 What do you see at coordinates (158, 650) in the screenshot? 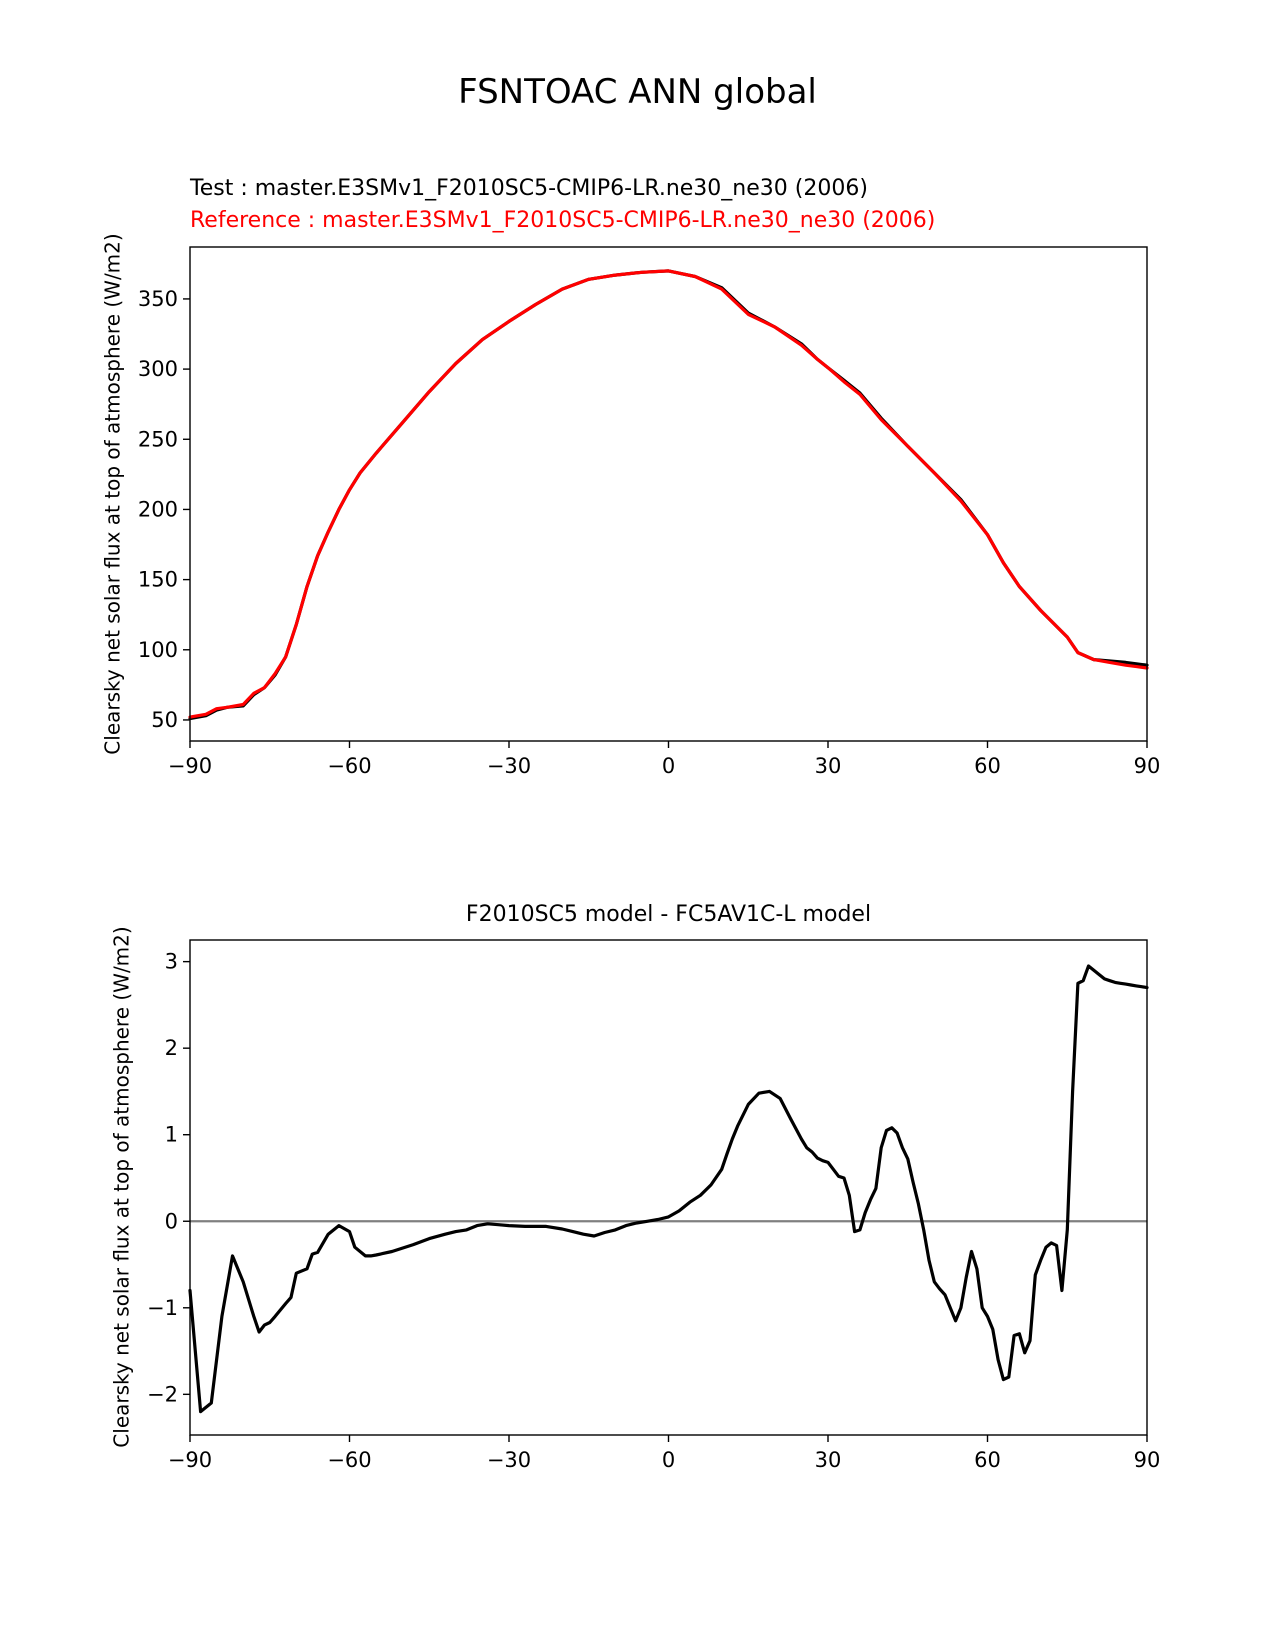
I see `y-tick-label: 100` at bounding box center [158, 650].